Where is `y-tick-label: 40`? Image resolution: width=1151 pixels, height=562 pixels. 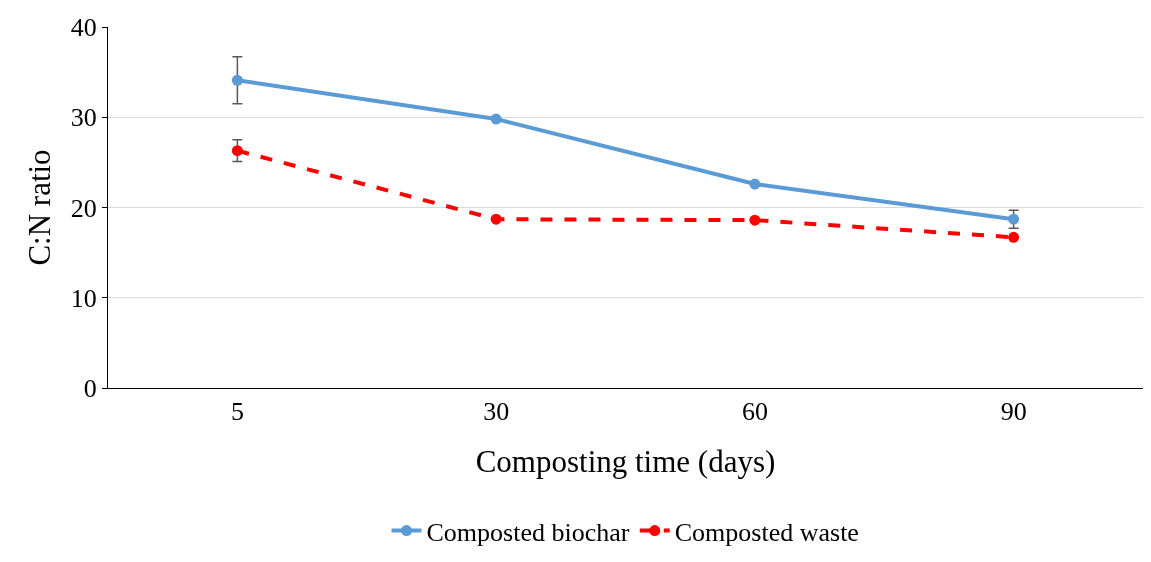
y-tick-label: 40 is located at coordinates (83, 28).